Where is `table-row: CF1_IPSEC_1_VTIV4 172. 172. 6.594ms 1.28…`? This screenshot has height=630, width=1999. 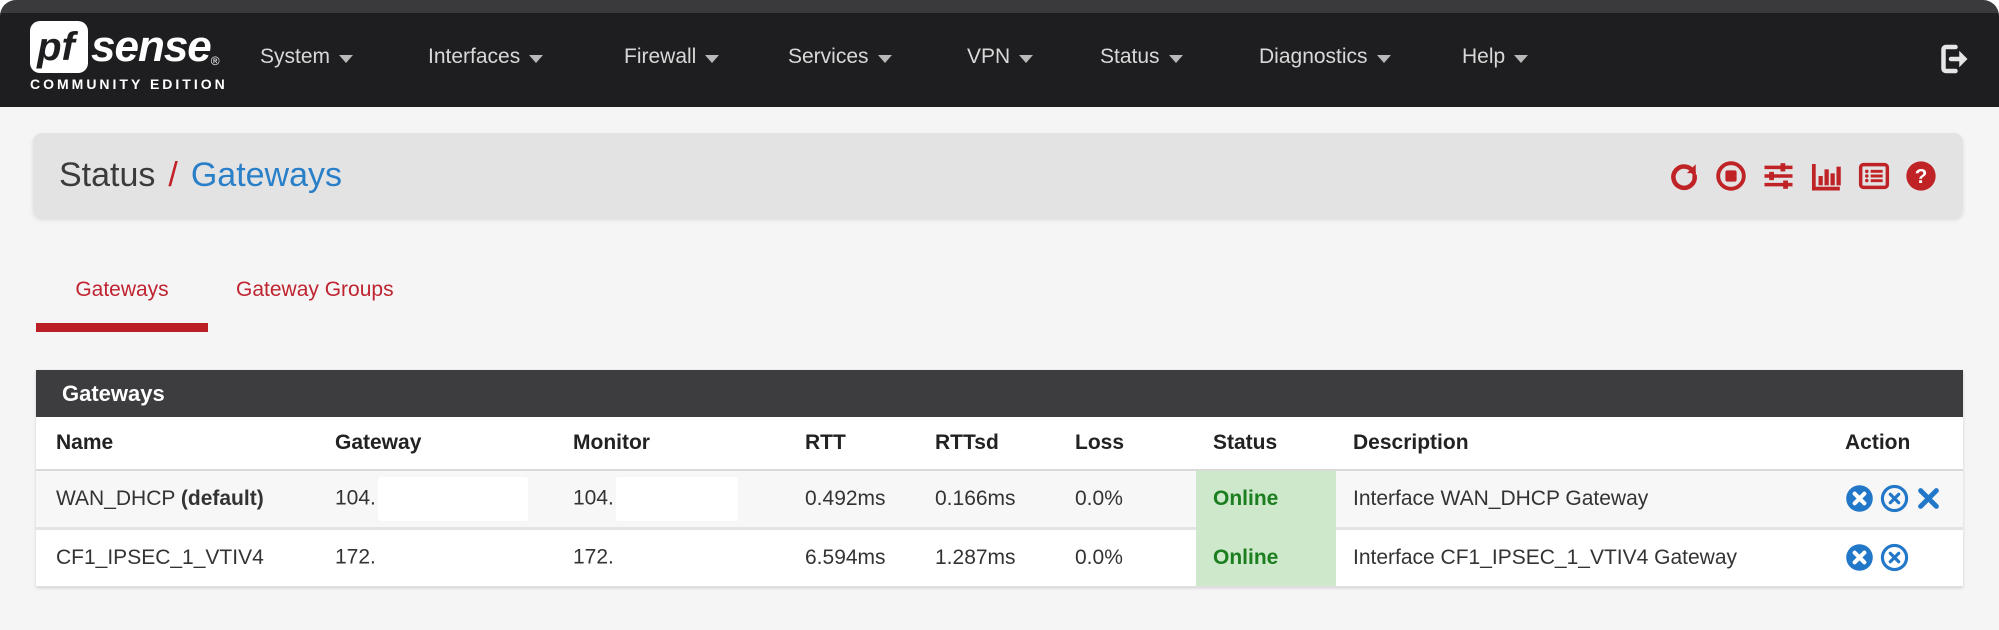 table-row: CF1_IPSEC_1_VTIV4 172. 172. 6.594ms 1.28… is located at coordinates (999, 556).